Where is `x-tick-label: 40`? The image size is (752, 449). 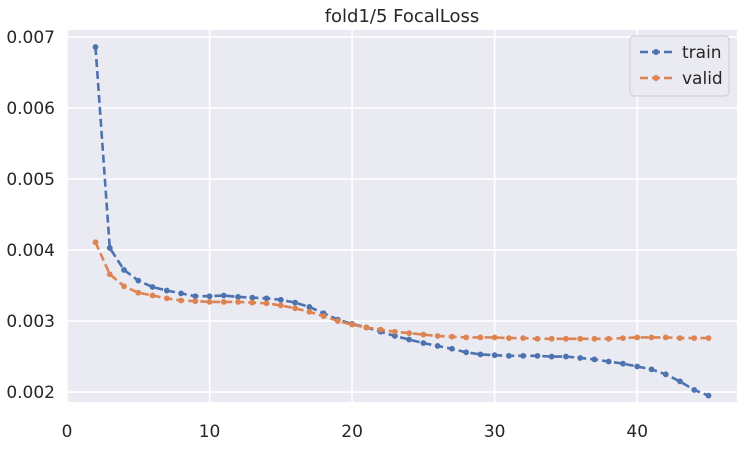
x-tick-label: 40 is located at coordinates (637, 432).